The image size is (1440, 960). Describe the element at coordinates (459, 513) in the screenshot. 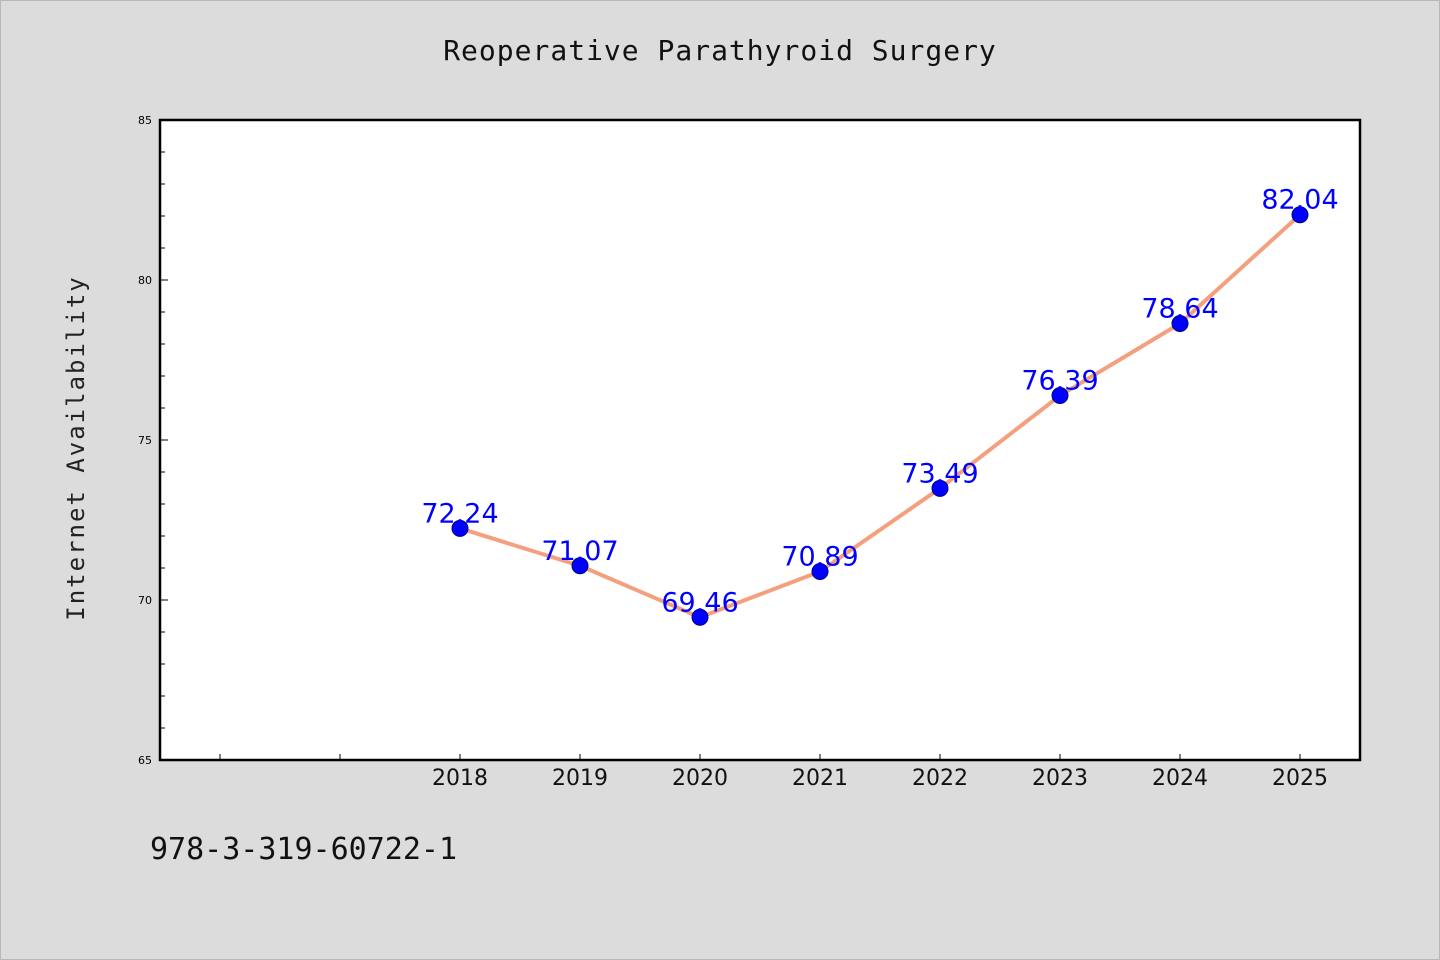

I see `data-label: 72.24` at that location.